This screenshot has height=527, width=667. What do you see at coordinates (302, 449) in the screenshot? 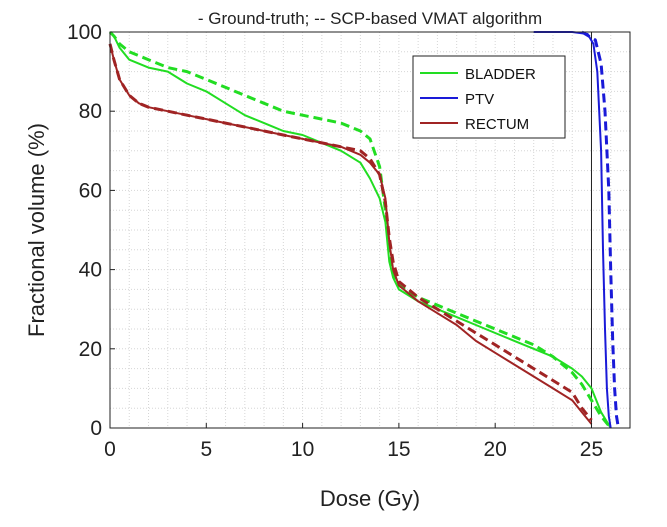
I see `x-tick-label: 10` at bounding box center [302, 449].